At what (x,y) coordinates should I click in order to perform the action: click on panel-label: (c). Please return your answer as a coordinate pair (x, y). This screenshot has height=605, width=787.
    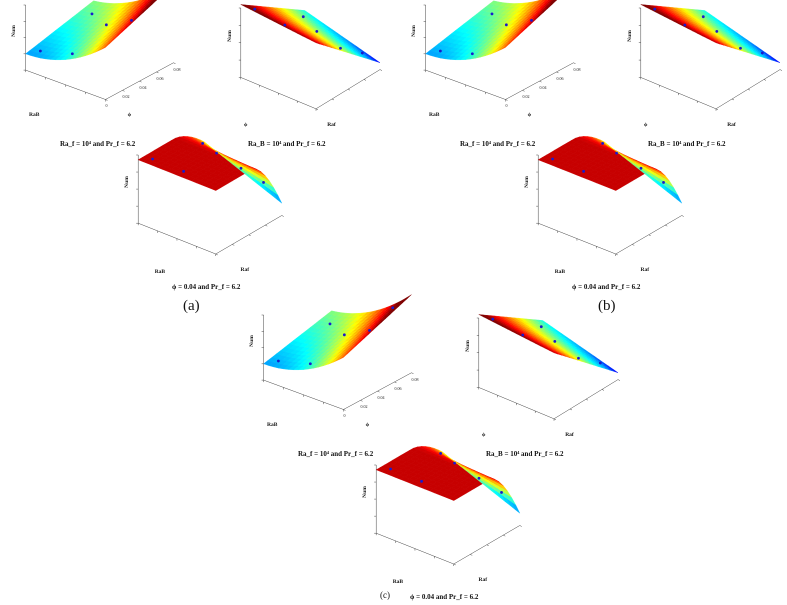
    Looking at the image, I should click on (385, 595).